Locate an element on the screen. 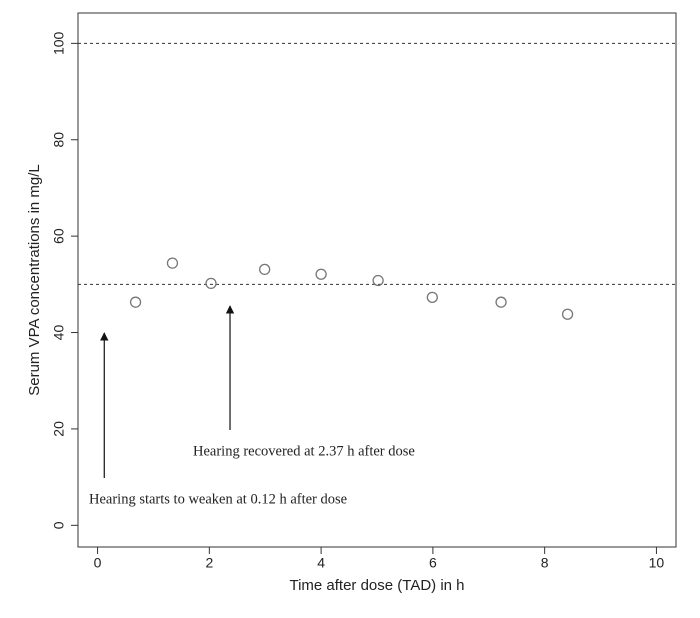 This screenshot has height=618, width=700. x-tick-label: 8 is located at coordinates (545, 563).